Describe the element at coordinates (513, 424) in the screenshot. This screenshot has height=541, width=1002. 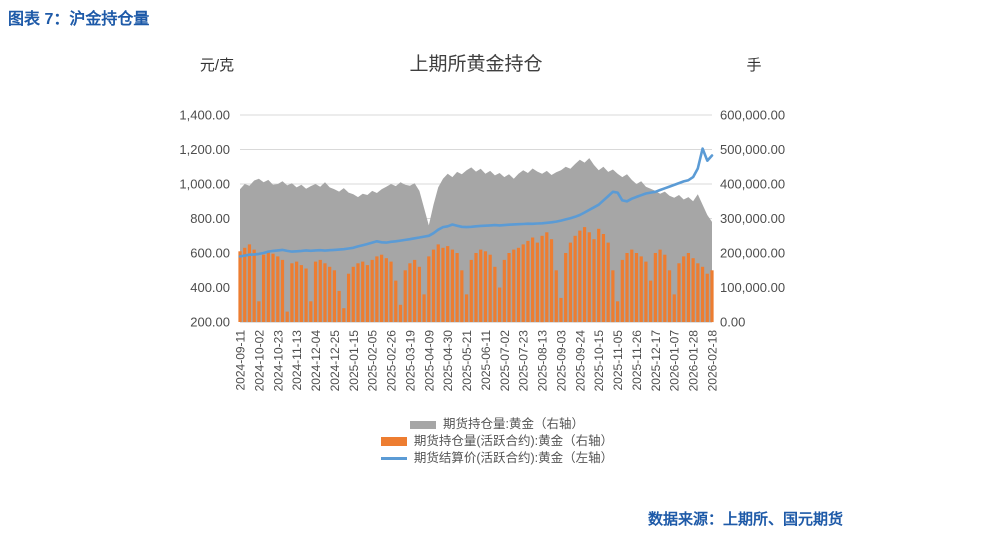
I see `legend-label: 期货持仓量:黄金（右轴）` at that location.